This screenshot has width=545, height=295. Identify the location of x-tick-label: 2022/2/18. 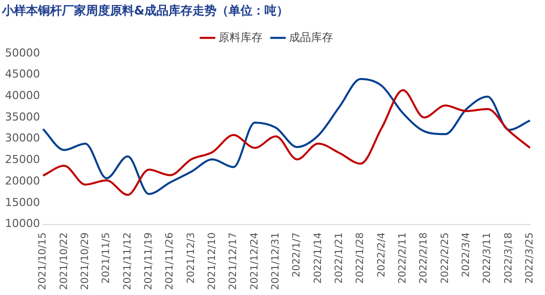
(424, 258).